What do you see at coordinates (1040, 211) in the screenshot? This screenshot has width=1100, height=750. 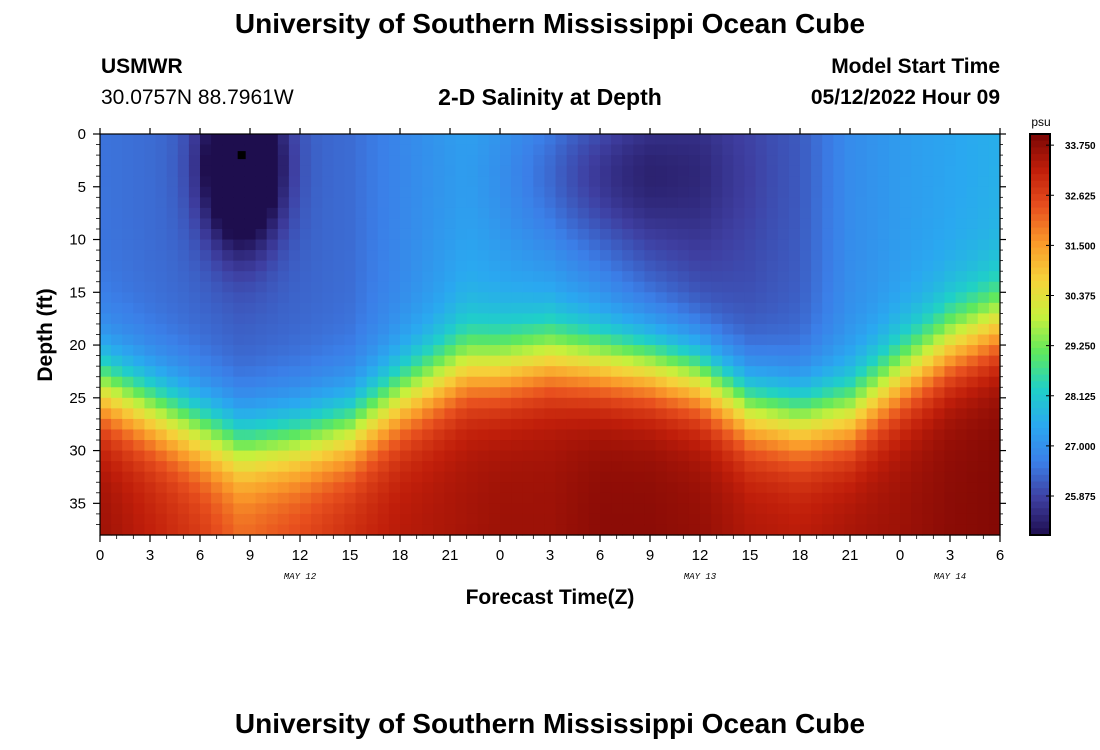 I see `colorbar-segment` at bounding box center [1040, 211].